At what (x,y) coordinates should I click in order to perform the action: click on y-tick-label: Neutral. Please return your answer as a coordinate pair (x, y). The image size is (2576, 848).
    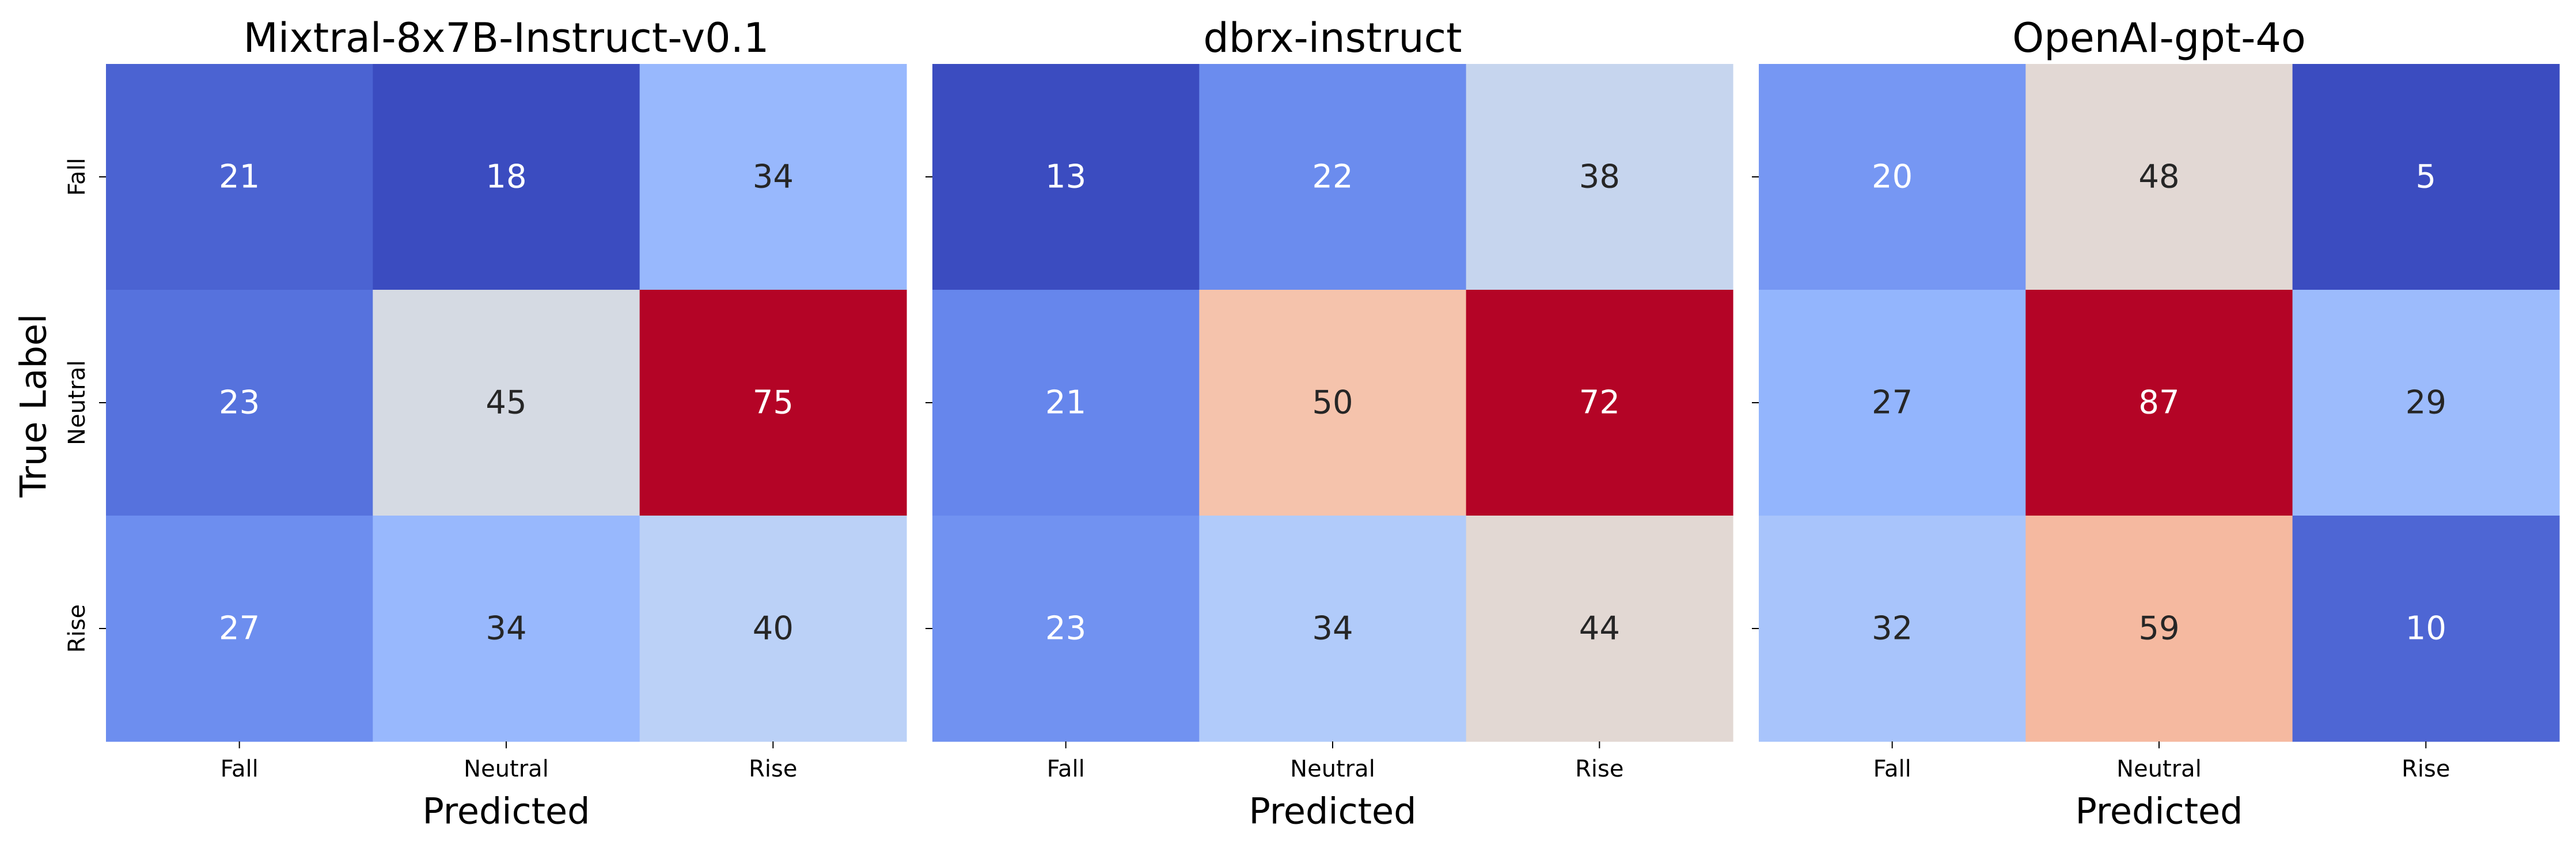
    Looking at the image, I should click on (77, 402).